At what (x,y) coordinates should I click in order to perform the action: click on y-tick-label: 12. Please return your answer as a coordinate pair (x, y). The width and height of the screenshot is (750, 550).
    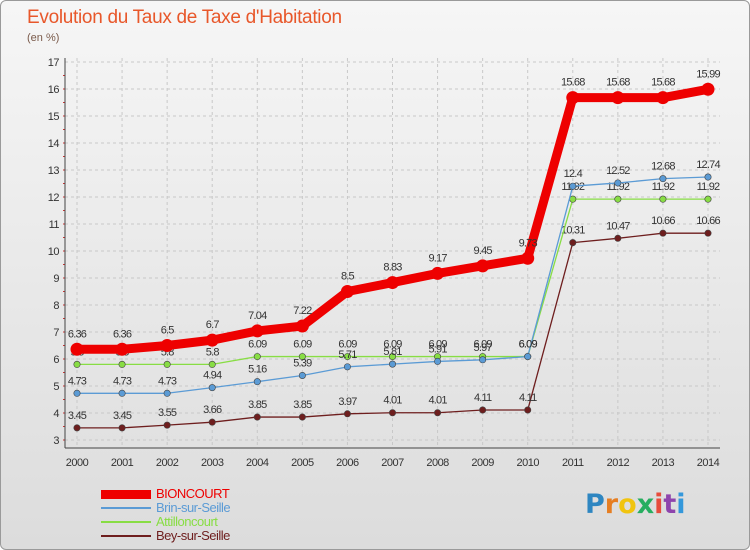
    Looking at the image, I should click on (54, 198).